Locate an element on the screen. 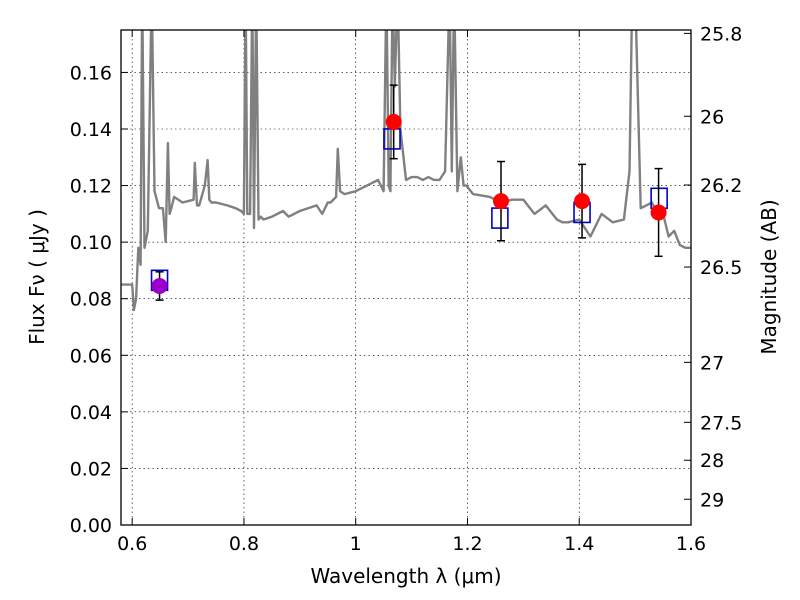  y2-tick-label: 26 is located at coordinates (712, 117).